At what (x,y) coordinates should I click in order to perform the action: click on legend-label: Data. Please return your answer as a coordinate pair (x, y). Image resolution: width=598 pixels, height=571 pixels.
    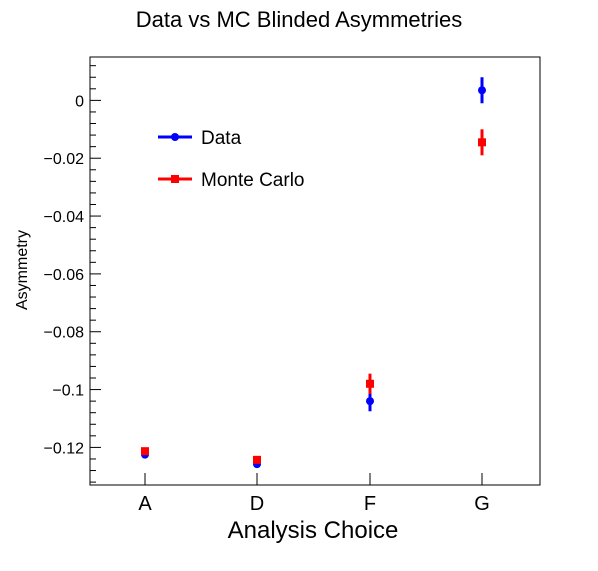
    Looking at the image, I should click on (221, 138).